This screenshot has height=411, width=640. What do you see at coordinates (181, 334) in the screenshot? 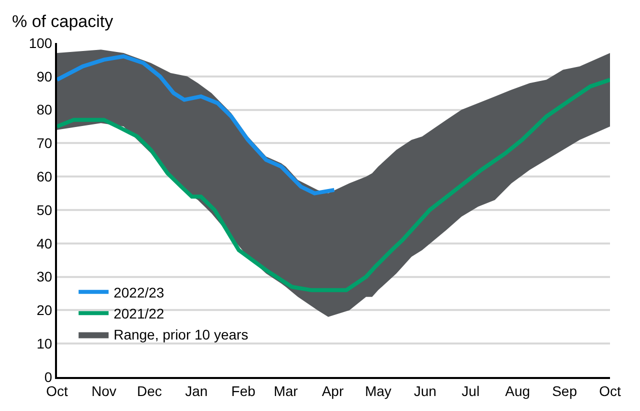
I see `legend-label: Range, prior 10 years` at bounding box center [181, 334].